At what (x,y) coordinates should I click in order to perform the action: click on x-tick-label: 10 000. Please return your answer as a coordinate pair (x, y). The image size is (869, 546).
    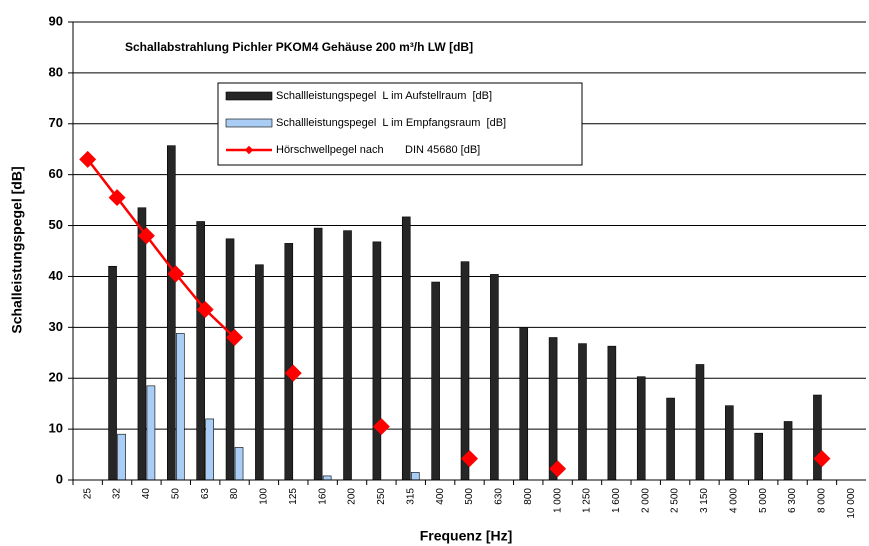
    Looking at the image, I should click on (851, 503).